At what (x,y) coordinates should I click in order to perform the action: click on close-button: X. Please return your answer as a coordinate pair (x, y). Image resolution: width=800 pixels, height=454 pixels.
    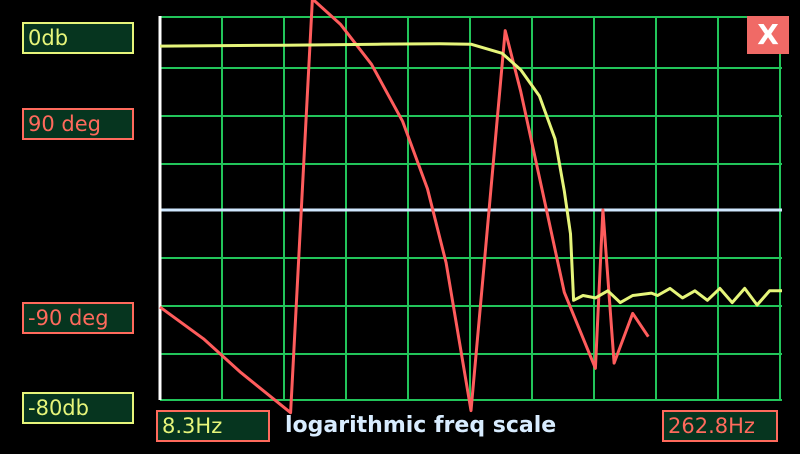
    Looking at the image, I should click on (768, 35).